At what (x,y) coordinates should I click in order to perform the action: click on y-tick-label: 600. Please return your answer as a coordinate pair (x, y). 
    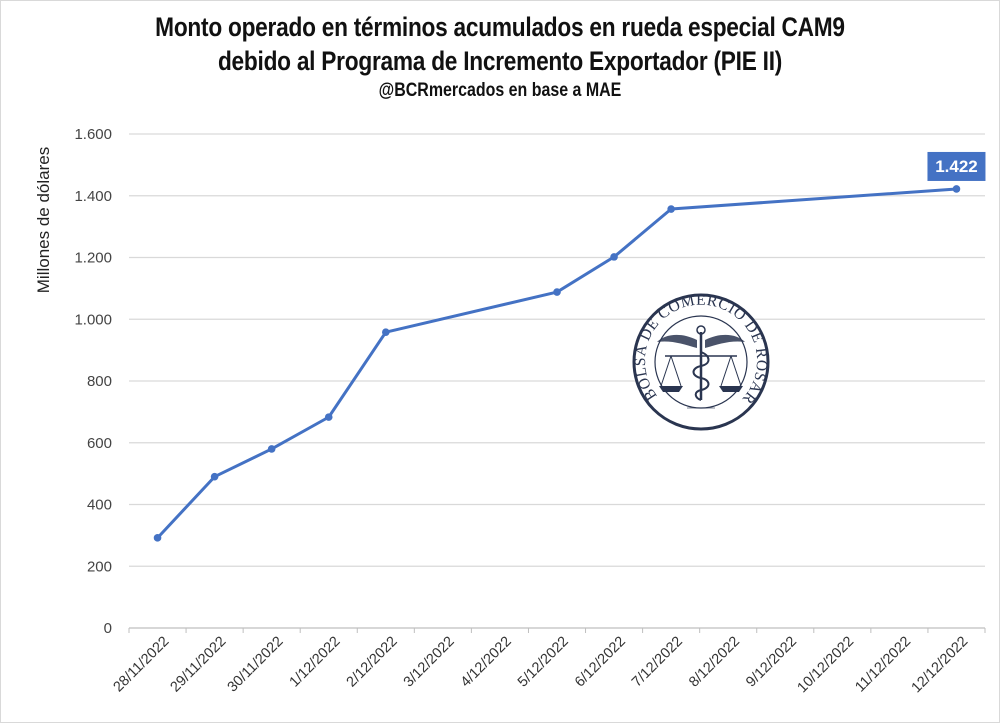
    Looking at the image, I should click on (99, 443).